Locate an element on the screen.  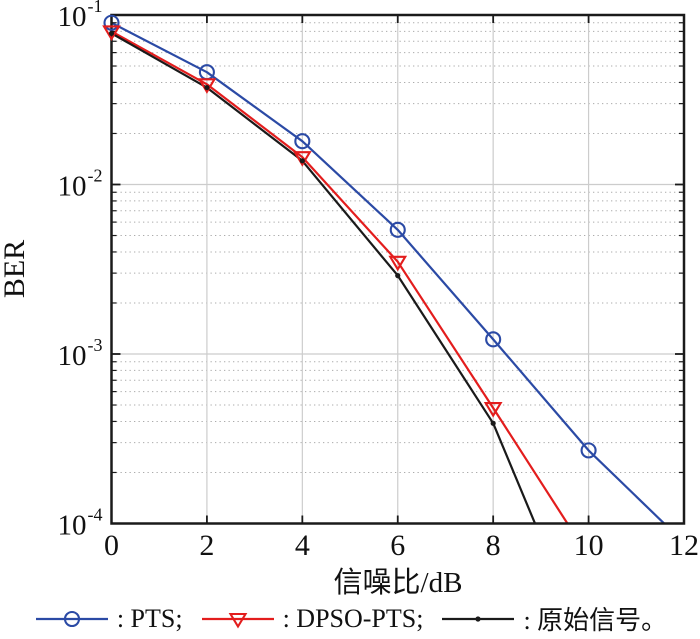
x-tick-label: 12 is located at coordinates (684, 545).